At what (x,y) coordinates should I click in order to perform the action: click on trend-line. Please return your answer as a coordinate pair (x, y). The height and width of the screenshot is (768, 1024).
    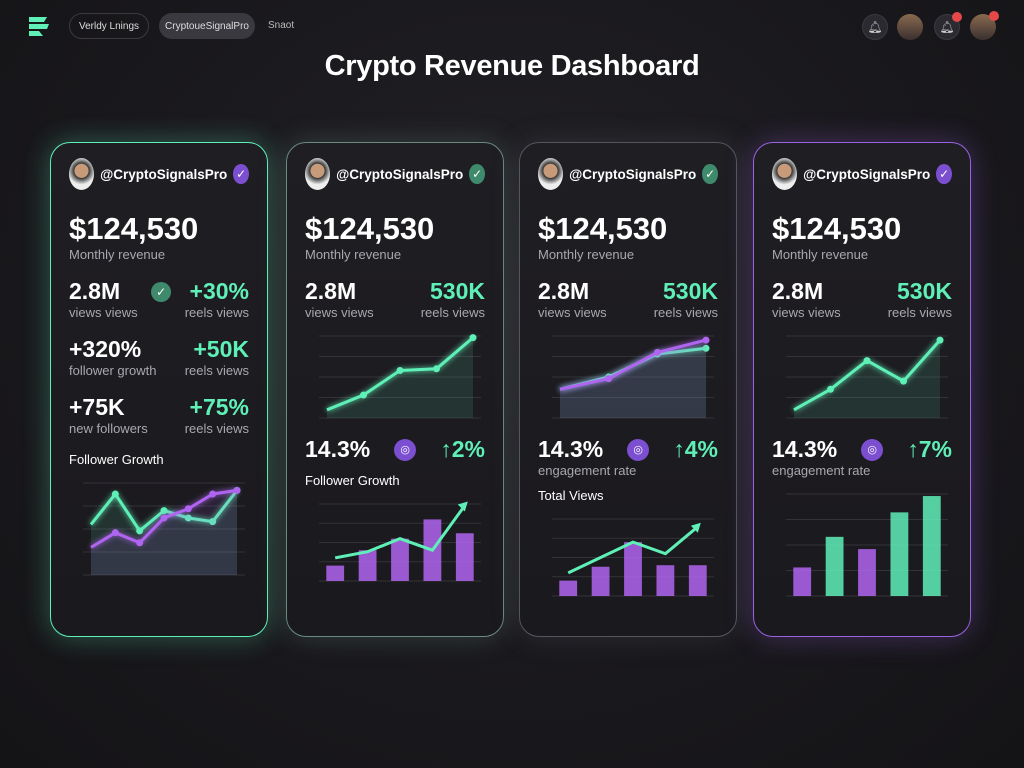
    Looking at the image, I should click on (400, 532).